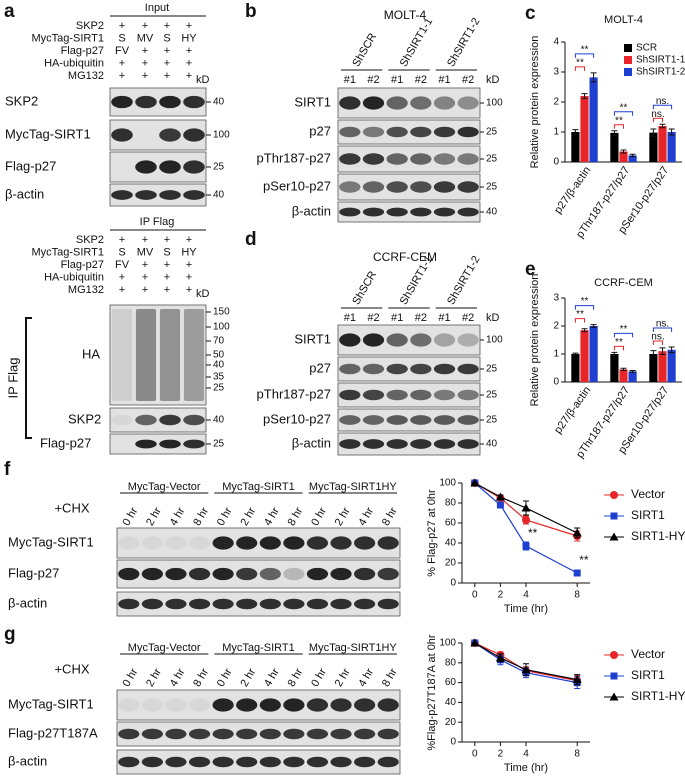  I want to click on condition-cell: FV, so click(122, 265).